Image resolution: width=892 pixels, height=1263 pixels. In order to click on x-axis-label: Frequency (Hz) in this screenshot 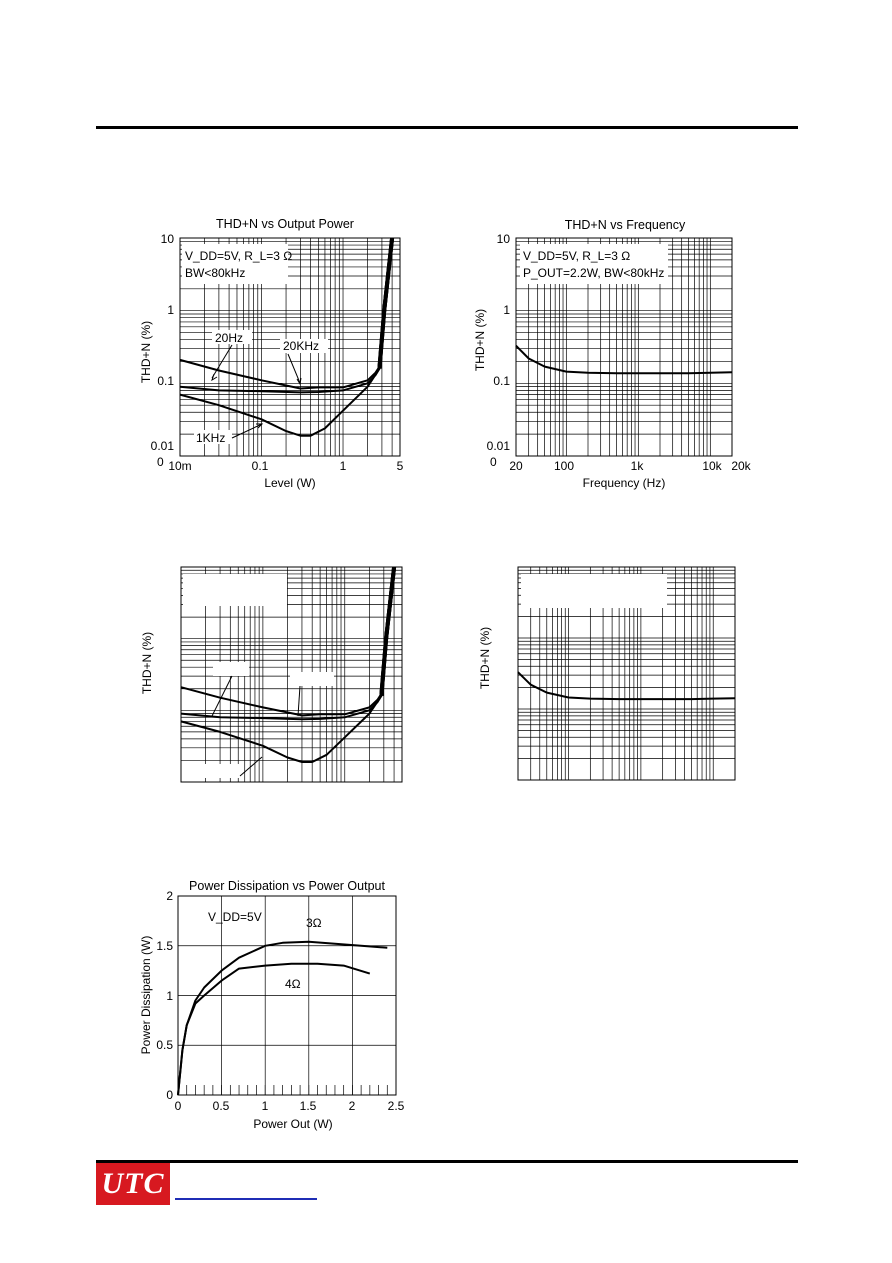, I will do `click(624, 483)`.